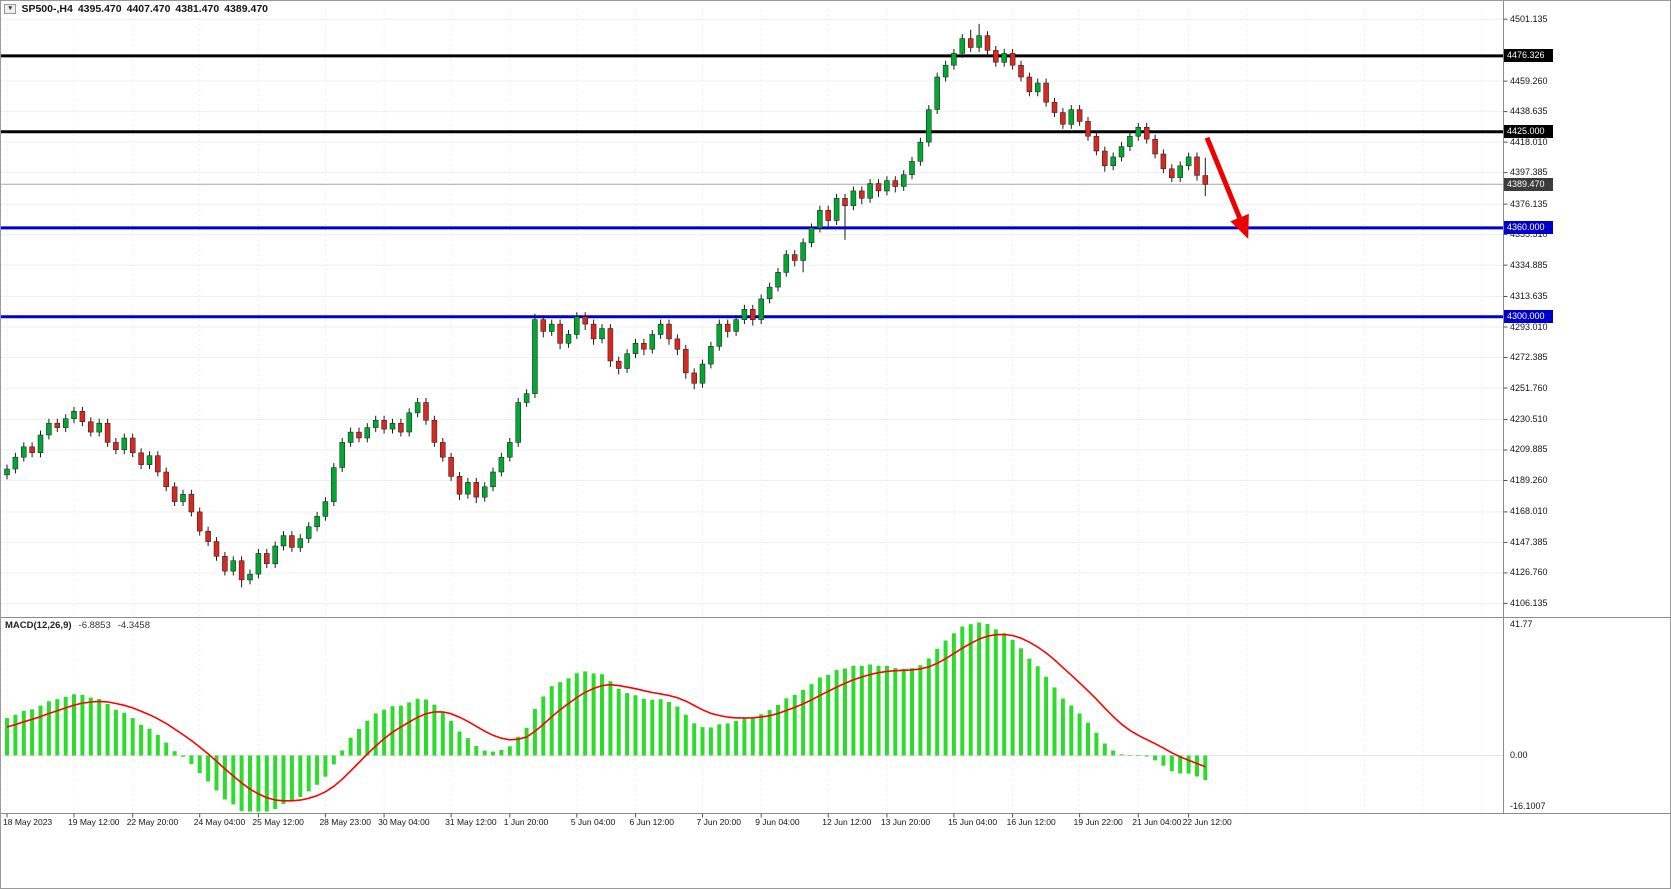 Image resolution: width=1671 pixels, height=889 pixels. What do you see at coordinates (1031, 822) in the screenshot?
I see `time-axis-label: 16 Jun 12:00` at bounding box center [1031, 822].